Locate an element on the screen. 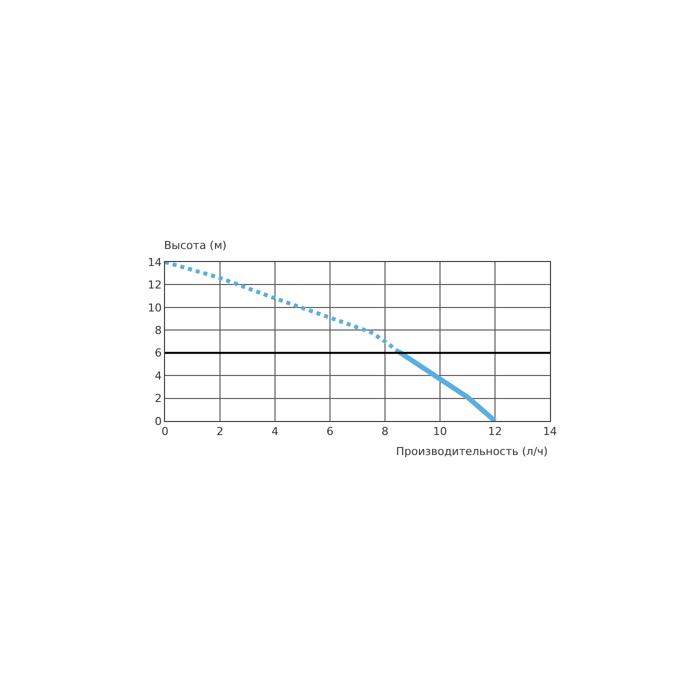 The width and height of the screenshot is (700, 700). x-tick-label: 2 is located at coordinates (220, 431).